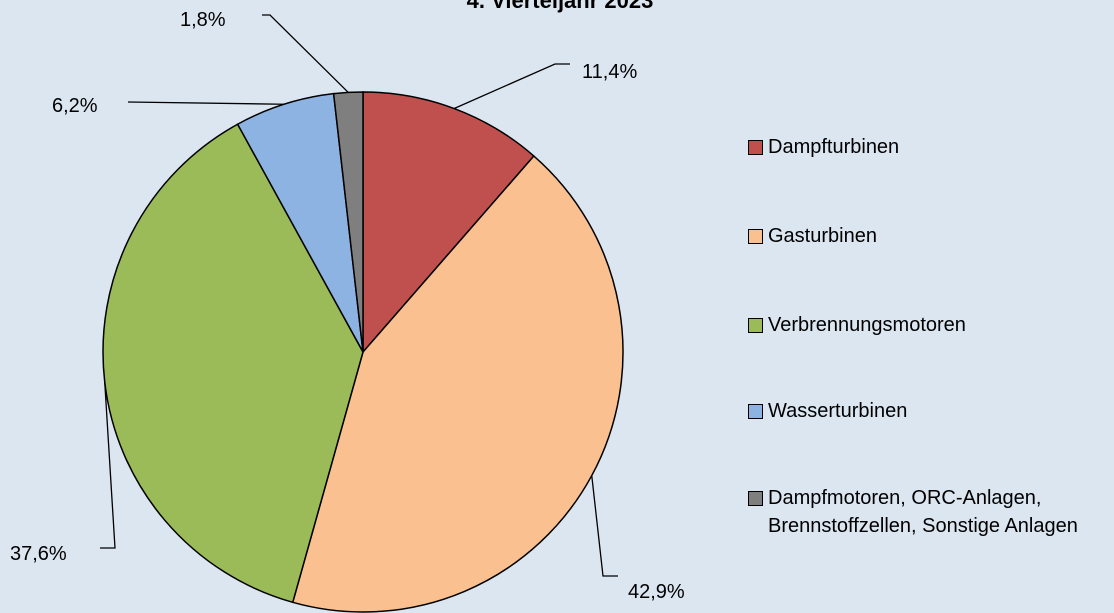  Describe the element at coordinates (867, 325) in the screenshot. I see `legend-label: Verbrennungsmotoren` at that location.